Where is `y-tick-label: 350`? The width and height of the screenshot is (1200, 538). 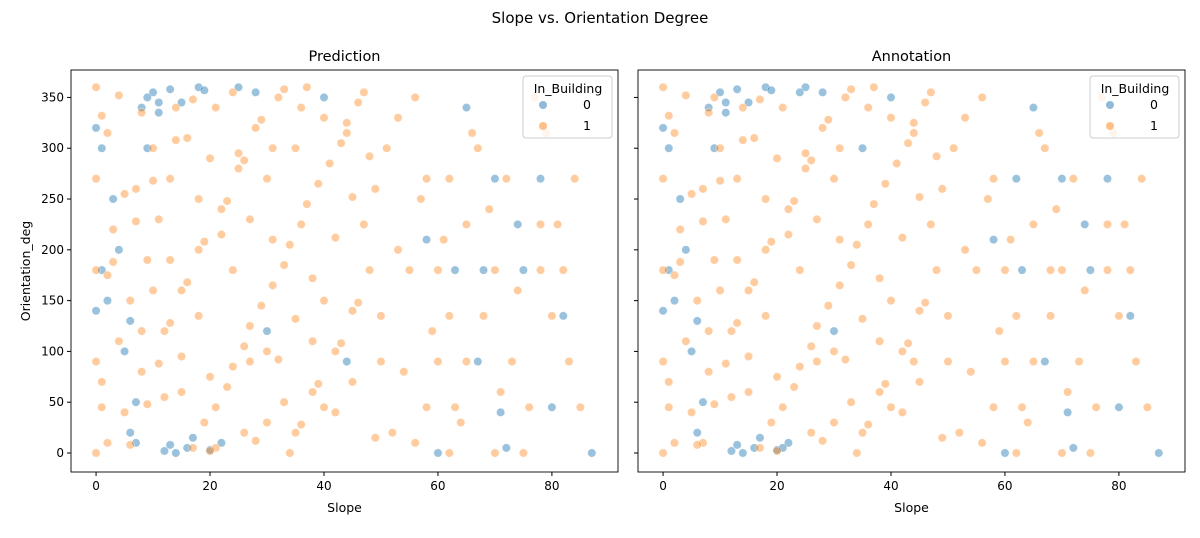 y-tick-label: 350 is located at coordinates (52, 97).